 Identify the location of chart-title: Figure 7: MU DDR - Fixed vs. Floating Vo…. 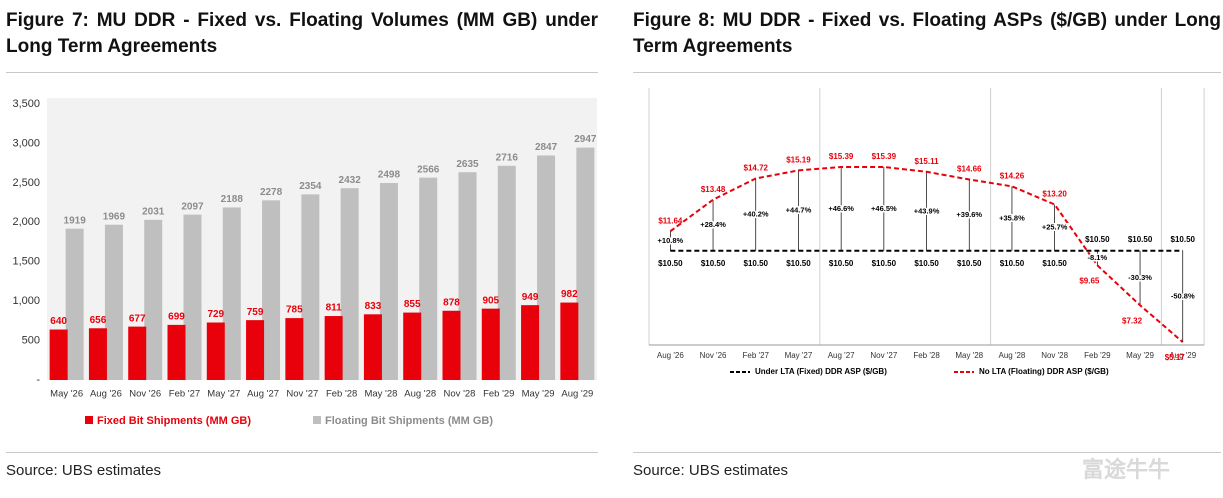
(302, 33).